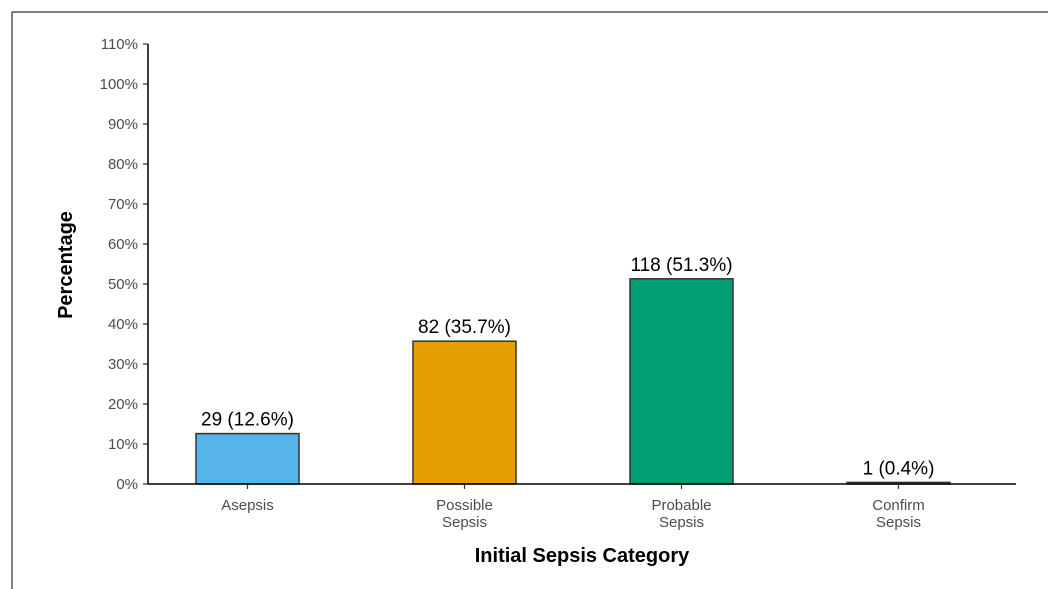  What do you see at coordinates (123, 124) in the screenshot?
I see `y-tick-label: 90%` at bounding box center [123, 124].